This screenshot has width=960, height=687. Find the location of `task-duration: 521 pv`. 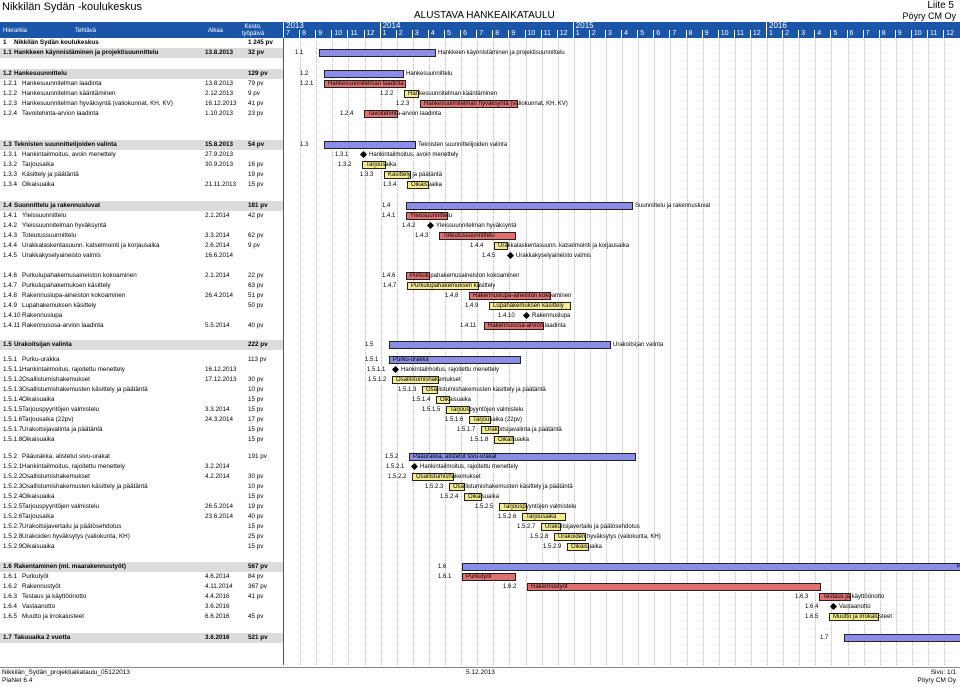

task-duration: 521 pv is located at coordinates (258, 637).